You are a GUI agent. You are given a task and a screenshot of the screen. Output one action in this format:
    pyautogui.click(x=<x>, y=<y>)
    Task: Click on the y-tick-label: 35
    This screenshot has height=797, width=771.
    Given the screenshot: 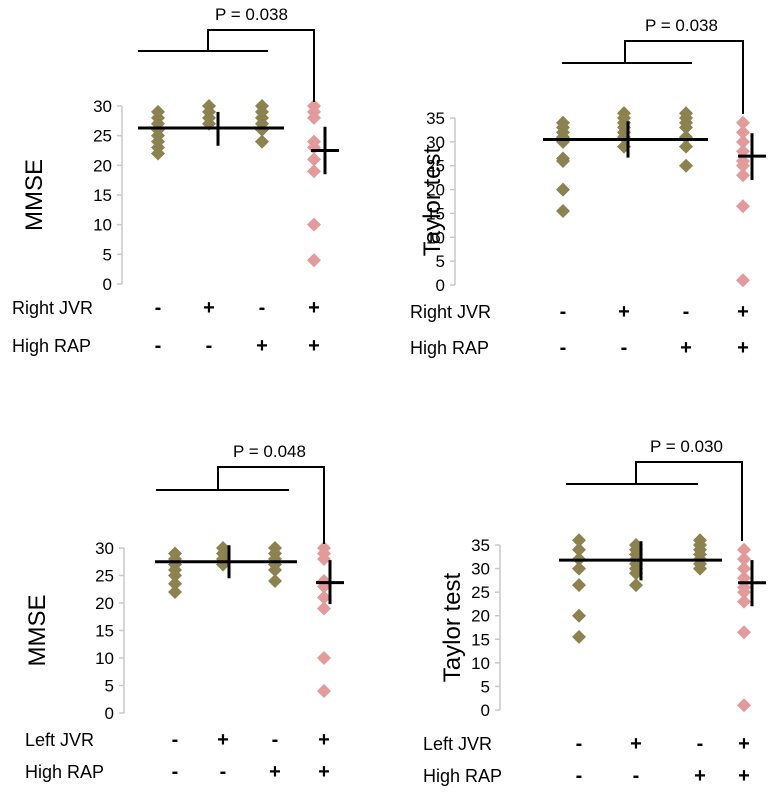 What is the action you would take?
    pyautogui.click(x=435, y=118)
    